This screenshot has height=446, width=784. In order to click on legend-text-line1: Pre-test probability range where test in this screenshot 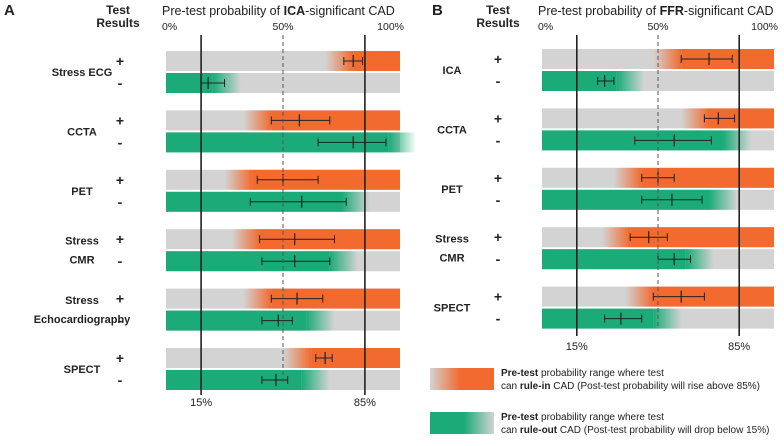, I will do `click(582, 417)`.